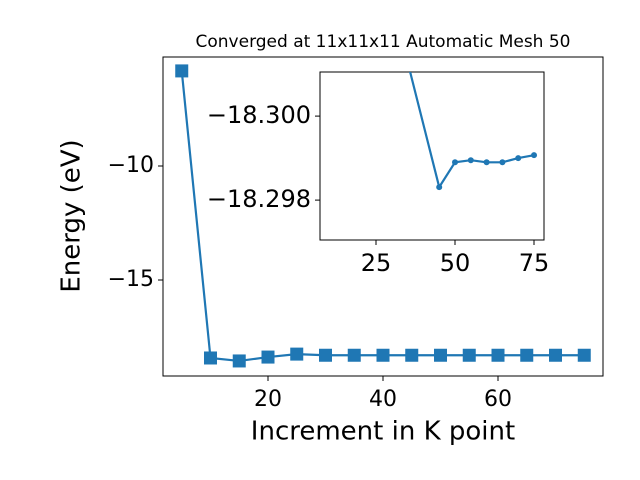 Image resolution: width=640 pixels, height=480 pixels. What do you see at coordinates (259, 115) in the screenshot?
I see `y-tick-label: −18.300` at bounding box center [259, 115].